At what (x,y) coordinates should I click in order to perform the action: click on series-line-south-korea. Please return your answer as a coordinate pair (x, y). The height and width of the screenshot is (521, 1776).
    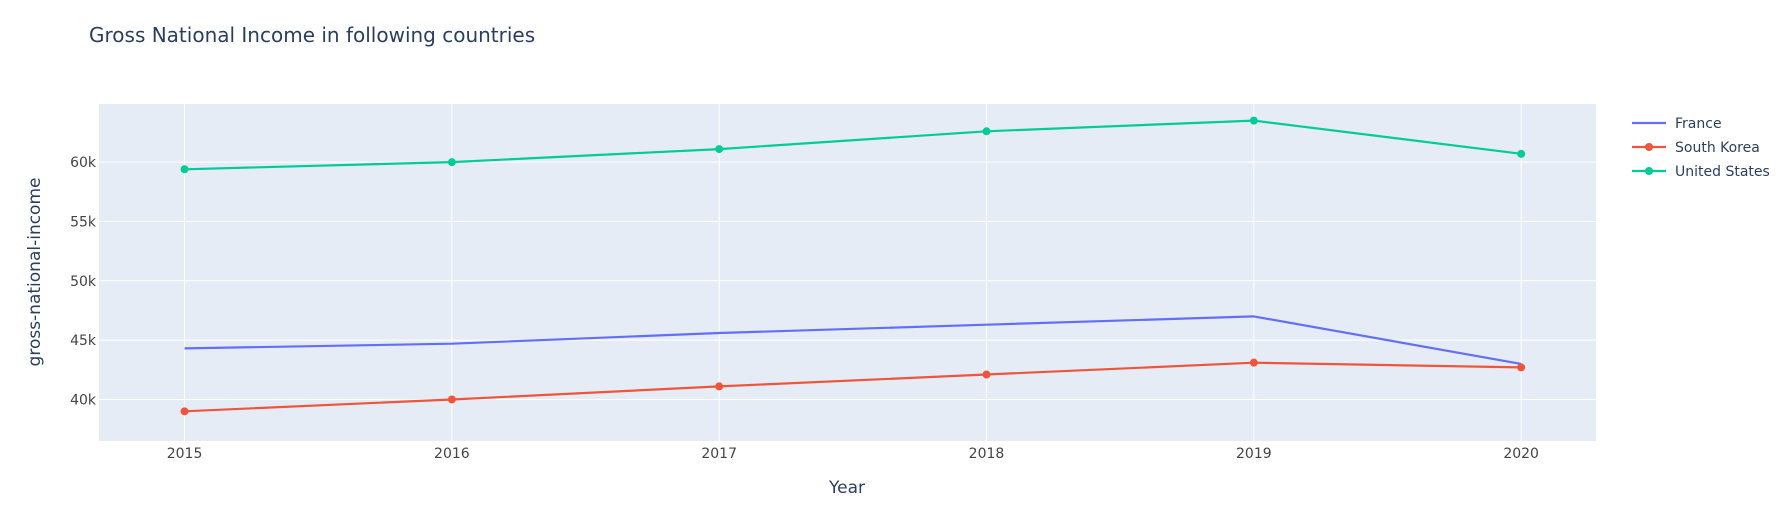
    Looking at the image, I should click on (853, 387).